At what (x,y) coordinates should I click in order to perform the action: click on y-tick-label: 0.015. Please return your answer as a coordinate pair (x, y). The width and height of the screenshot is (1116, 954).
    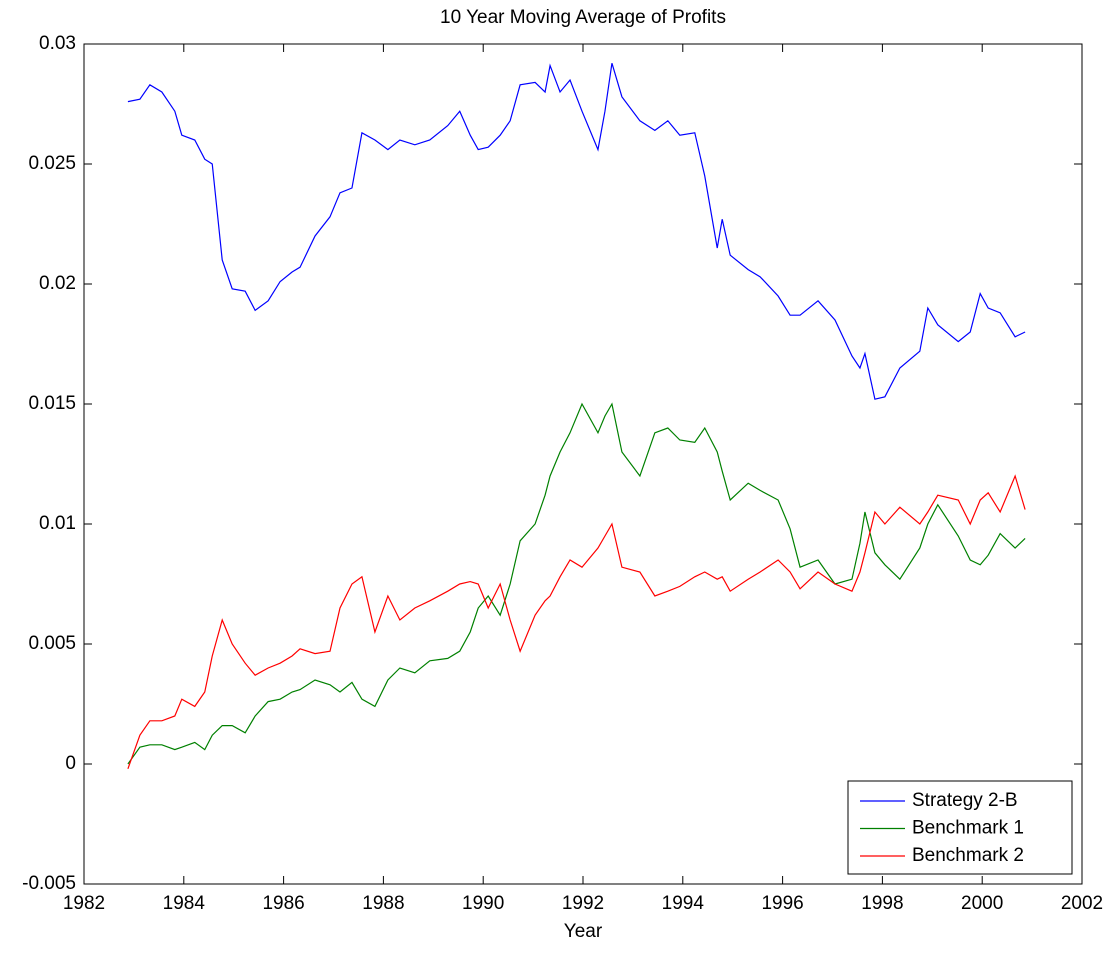
    Looking at the image, I should click on (52, 403).